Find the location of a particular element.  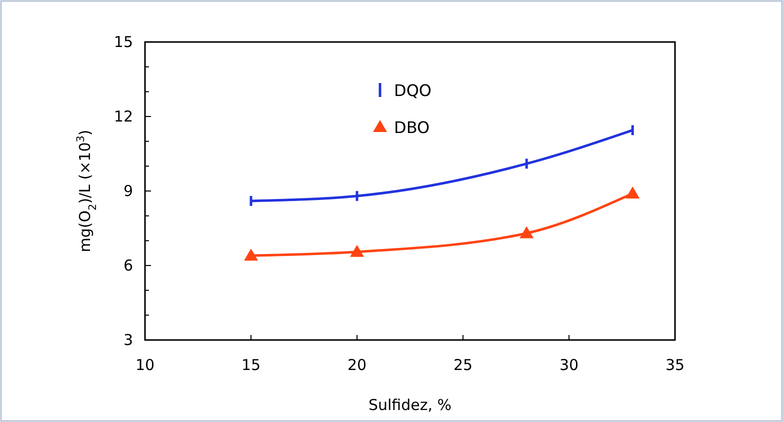

x-tick-label: 35 is located at coordinates (675, 365).